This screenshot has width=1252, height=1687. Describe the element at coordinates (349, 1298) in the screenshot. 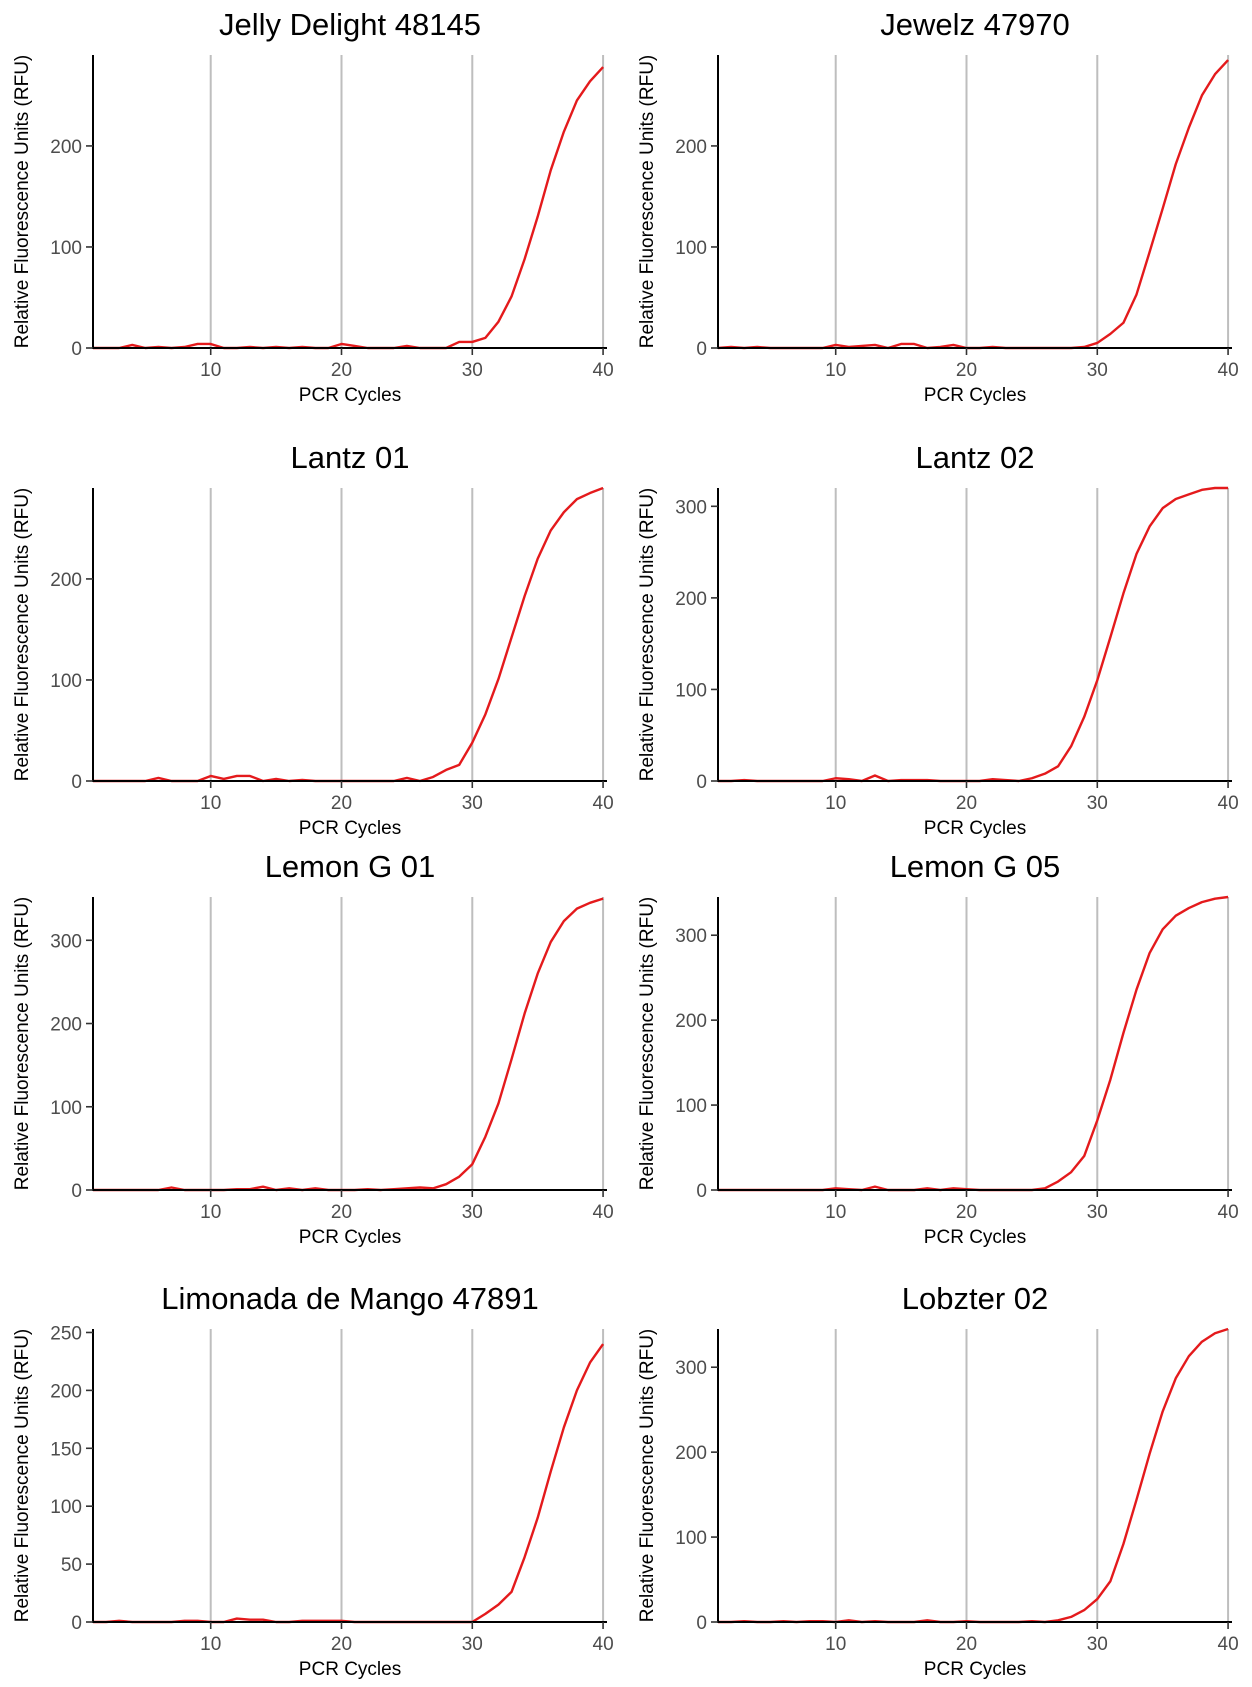

I see `panel-title: Limonada de Mango 47891` at that location.